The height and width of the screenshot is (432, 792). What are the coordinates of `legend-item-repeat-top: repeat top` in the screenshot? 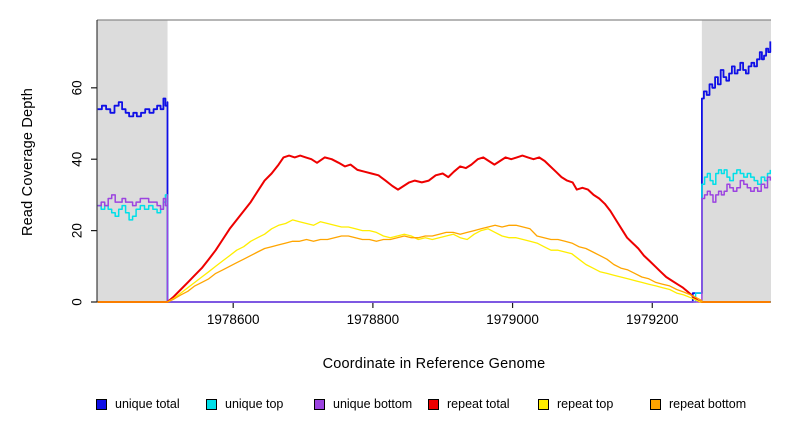 It's located at (575, 404).